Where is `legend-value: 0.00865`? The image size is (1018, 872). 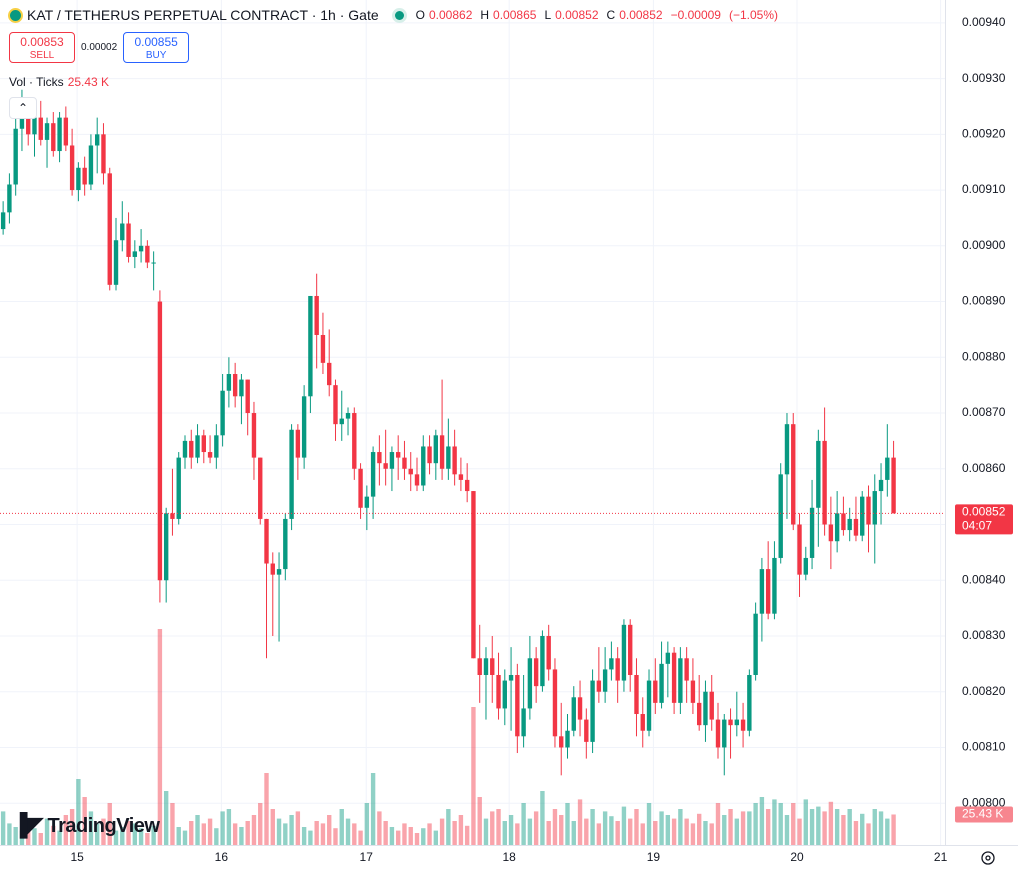
legend-value: 0.00865 is located at coordinates (515, 15).